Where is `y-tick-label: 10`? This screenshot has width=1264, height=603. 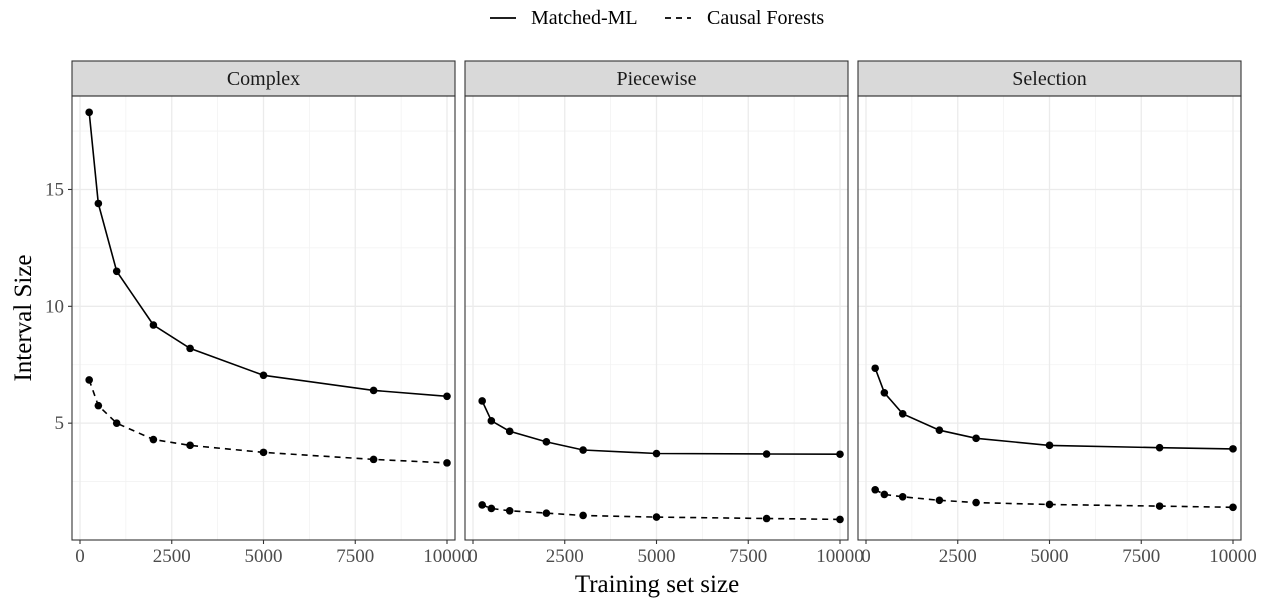 y-tick-label: 10 is located at coordinates (54, 306).